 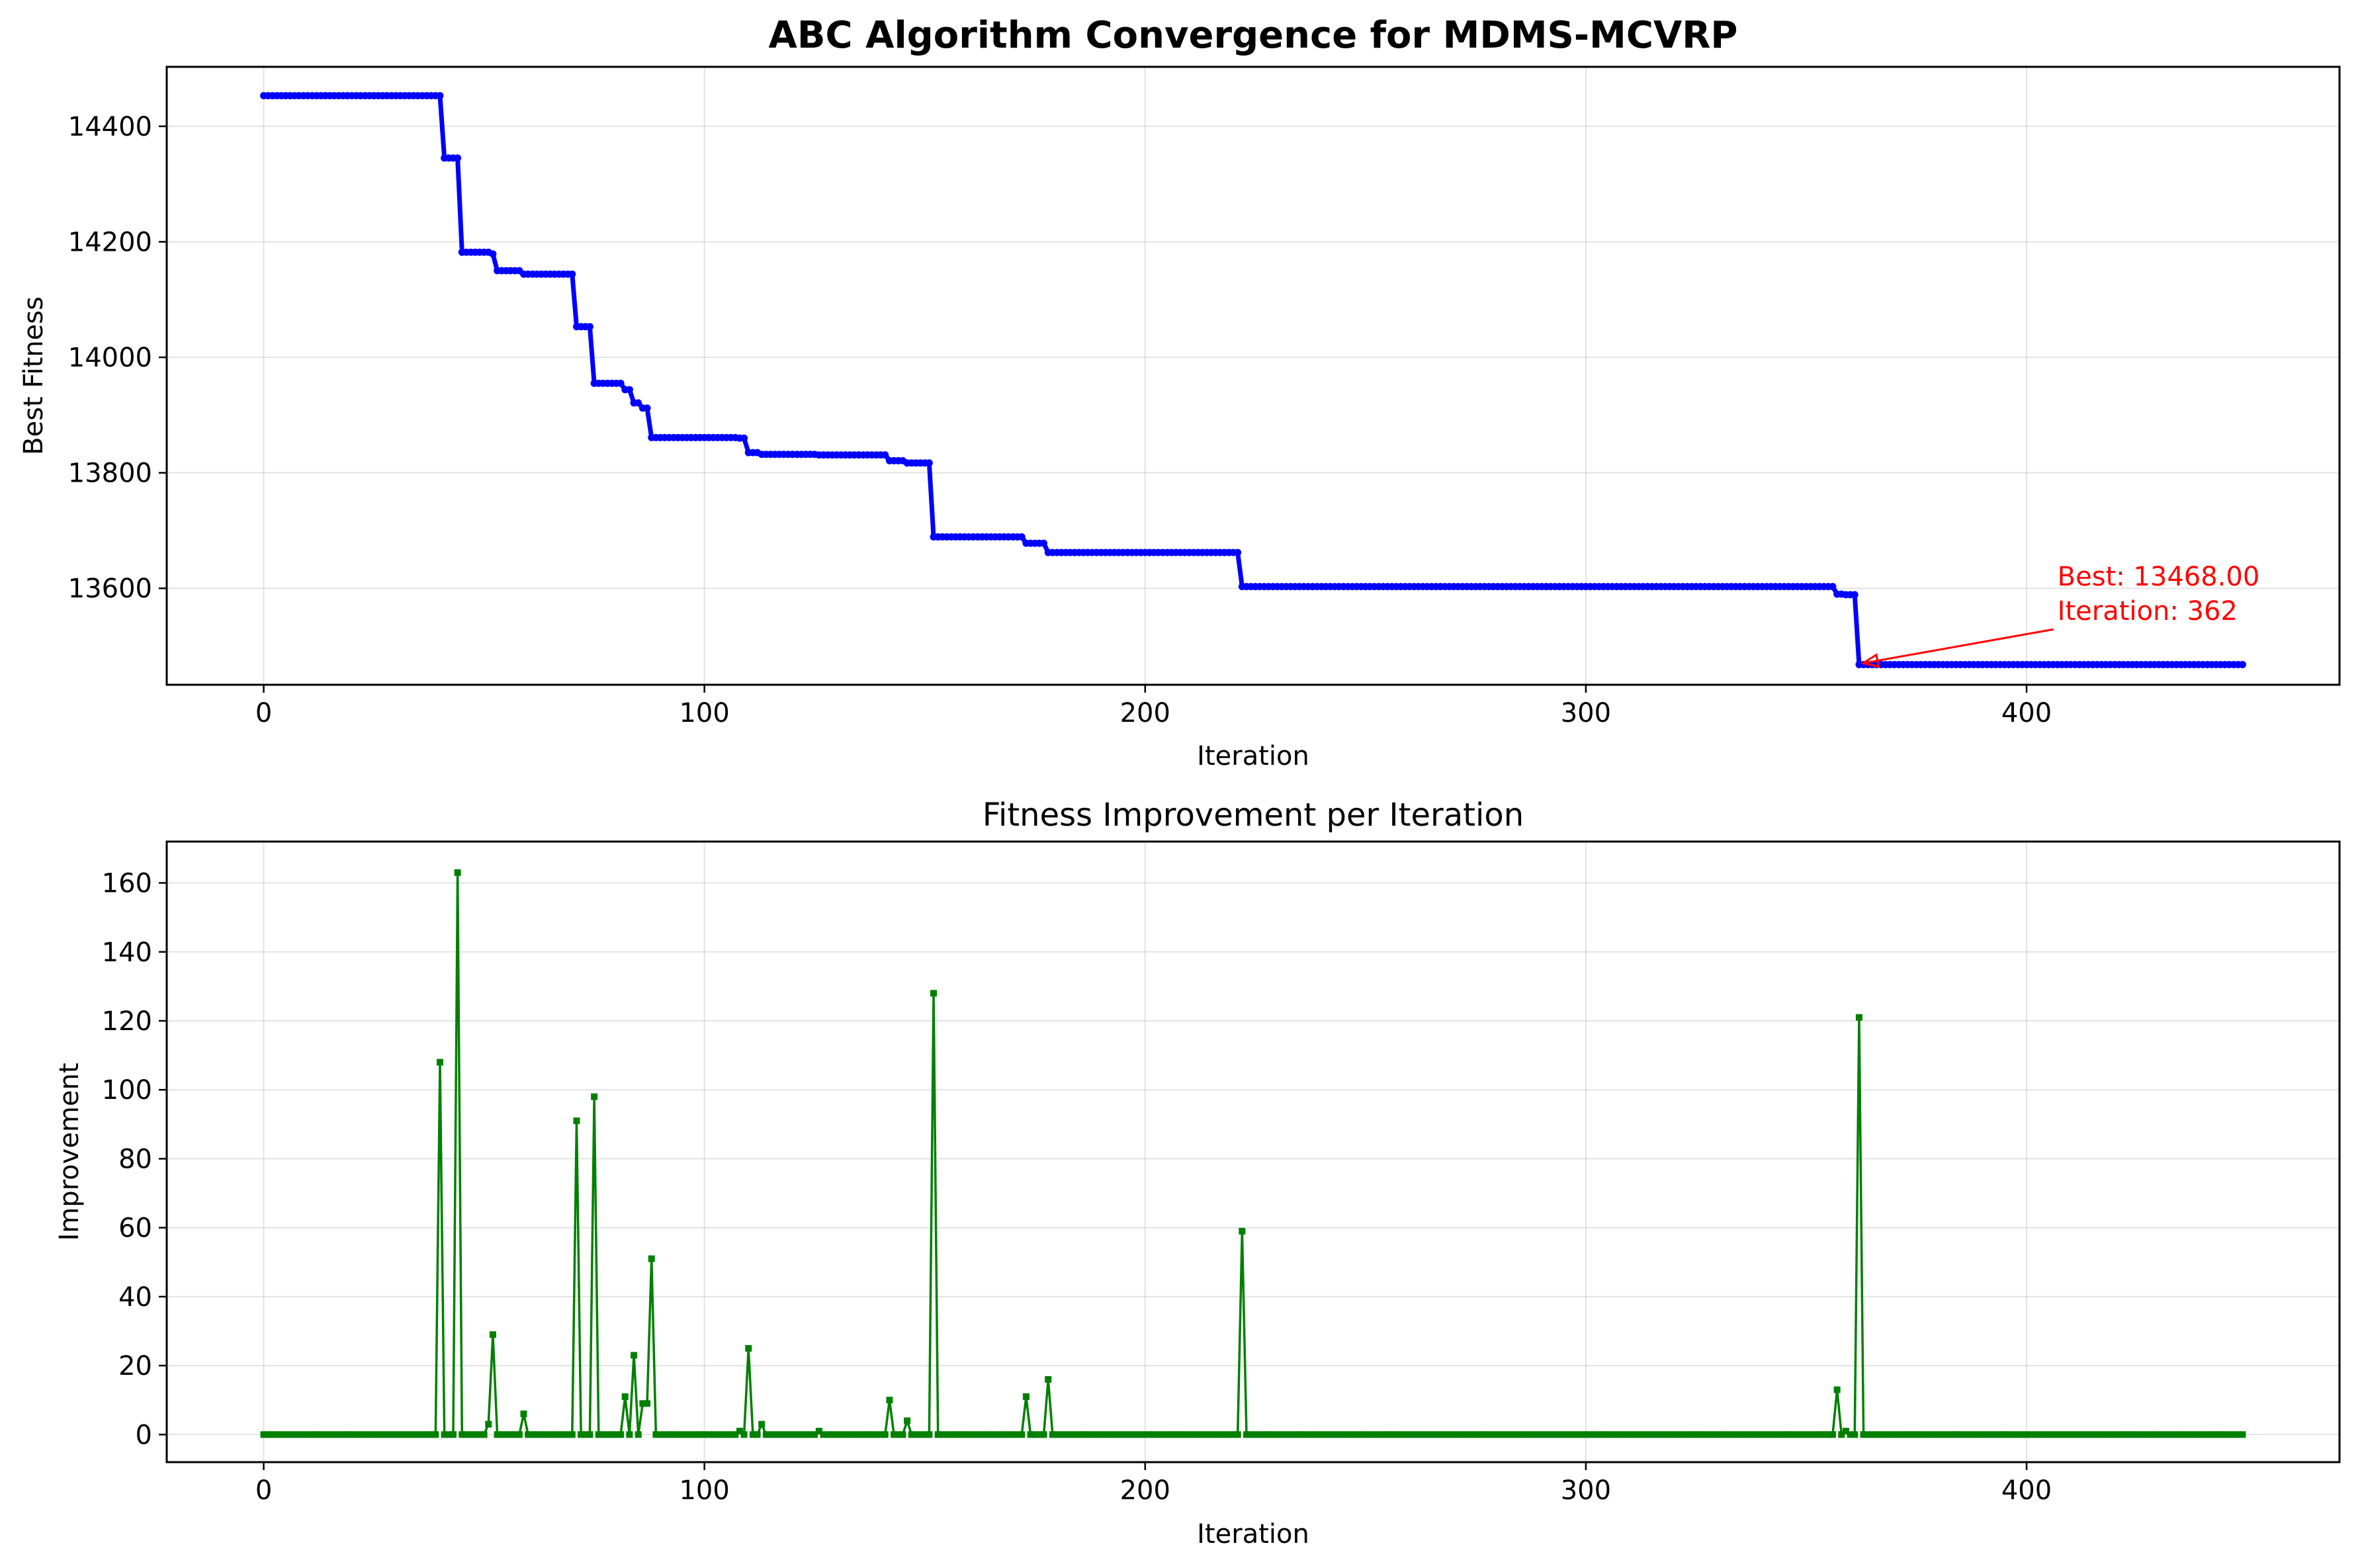 What do you see at coordinates (1870, 660) in the screenshot?
I see `annotation-arrowhead` at bounding box center [1870, 660].